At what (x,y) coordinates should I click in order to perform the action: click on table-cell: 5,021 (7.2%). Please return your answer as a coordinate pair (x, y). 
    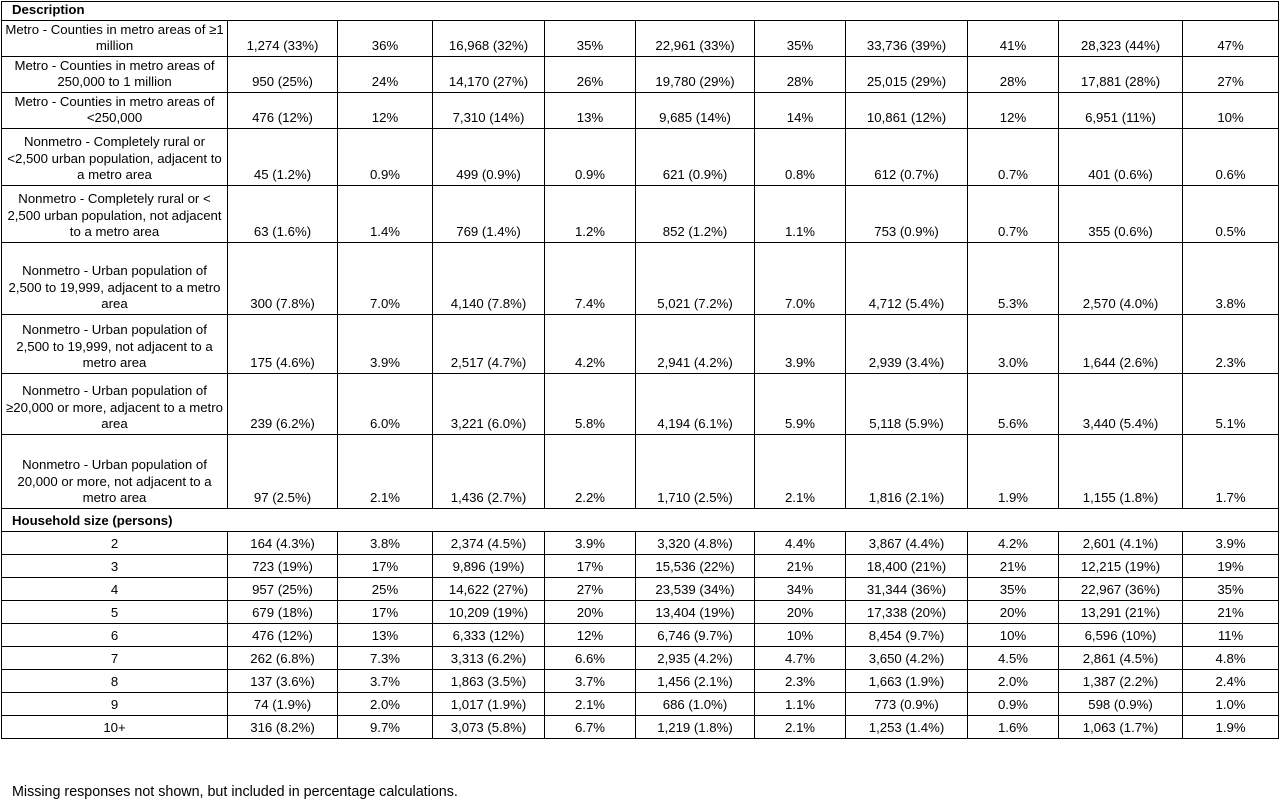
    Looking at the image, I should click on (695, 278).